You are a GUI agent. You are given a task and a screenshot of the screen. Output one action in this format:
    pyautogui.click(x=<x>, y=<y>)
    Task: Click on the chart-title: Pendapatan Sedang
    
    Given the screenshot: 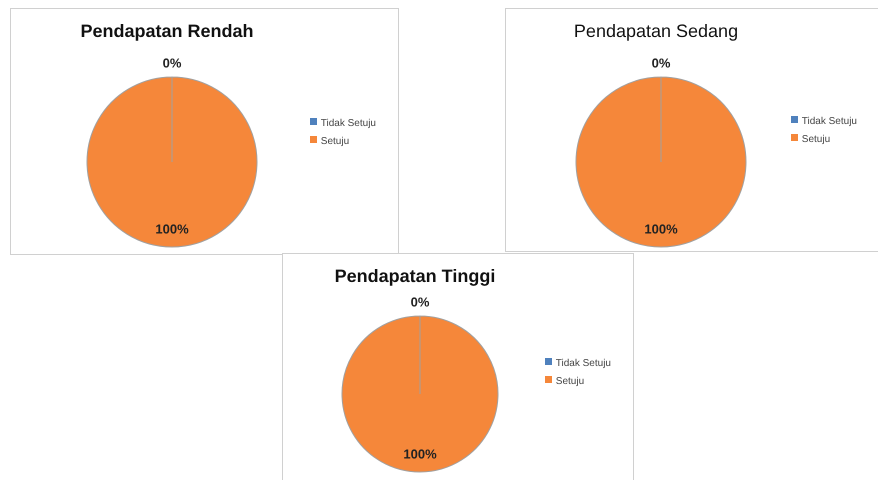 What is the action you would take?
    pyautogui.click(x=656, y=31)
    